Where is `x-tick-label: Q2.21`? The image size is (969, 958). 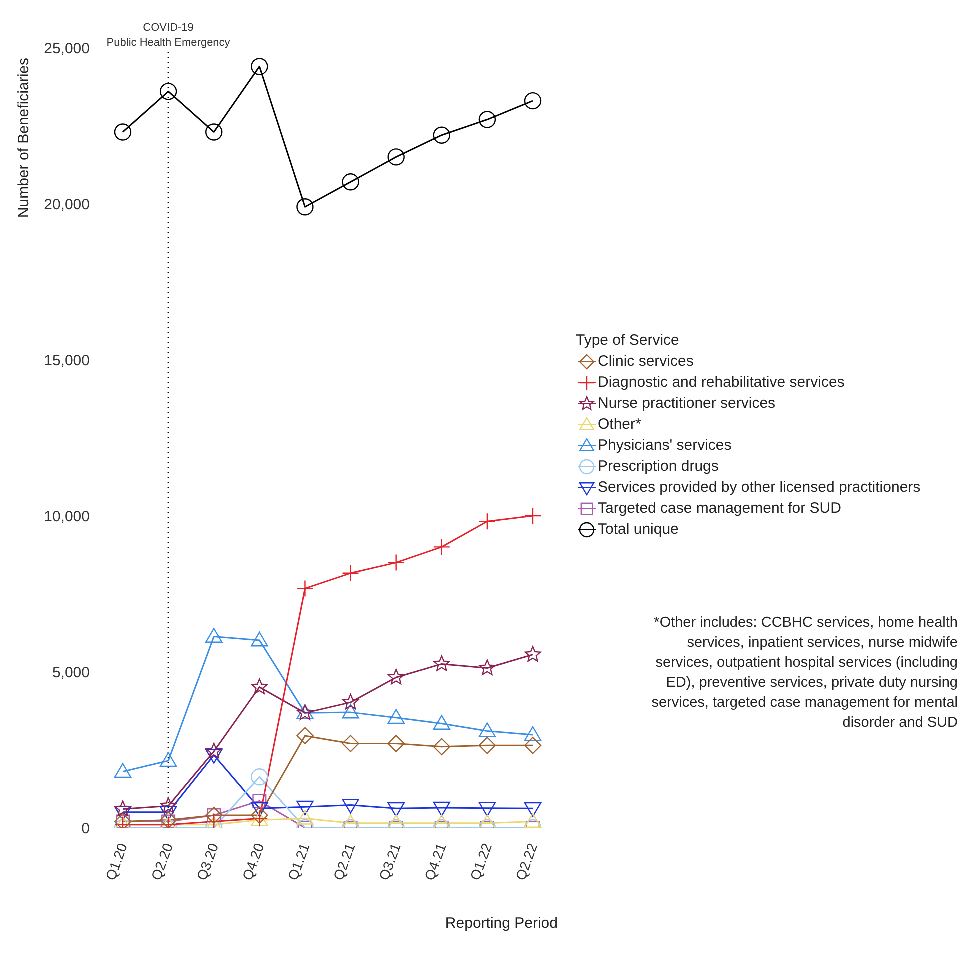
x-tick-label: Q2.21 is located at coordinates (344, 862).